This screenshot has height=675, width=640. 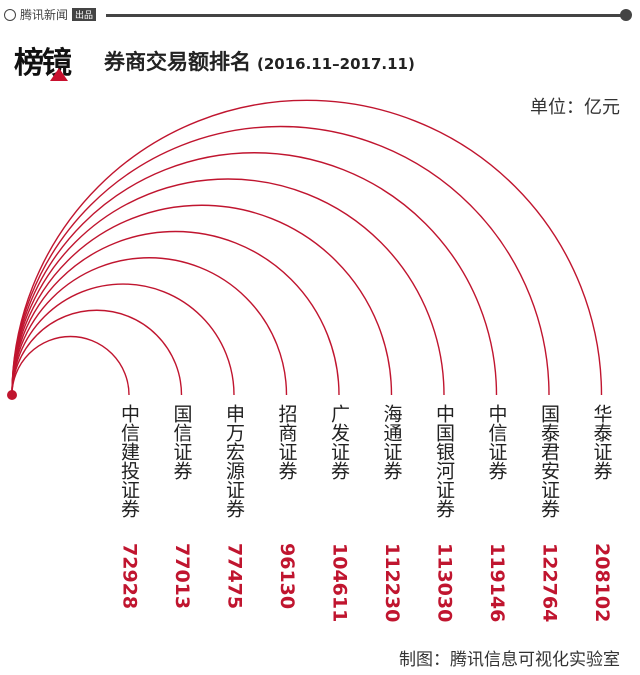 What do you see at coordinates (10, 14) in the screenshot?
I see `source-logo-icon` at bounding box center [10, 14].